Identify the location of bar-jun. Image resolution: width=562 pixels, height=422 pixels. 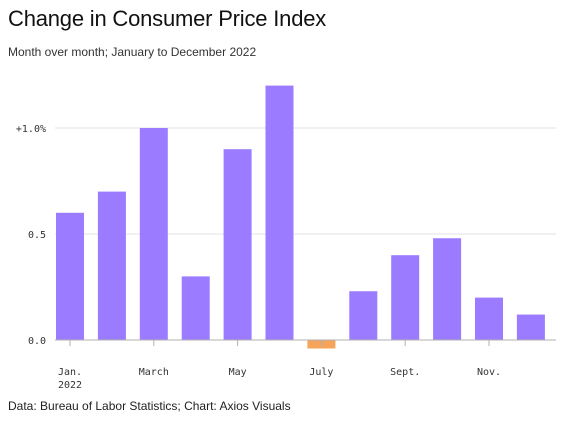
(279, 212).